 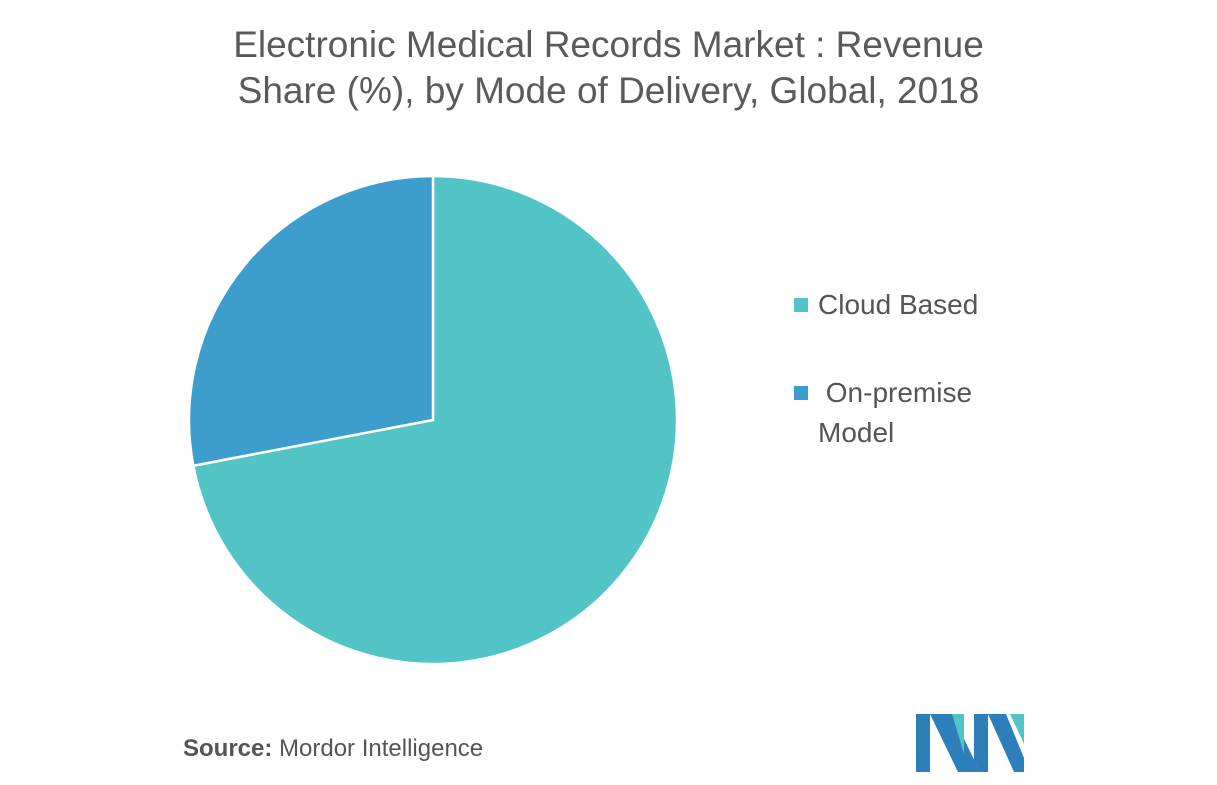 What do you see at coordinates (801, 305) in the screenshot?
I see `legend-swatch-cloud-based` at bounding box center [801, 305].